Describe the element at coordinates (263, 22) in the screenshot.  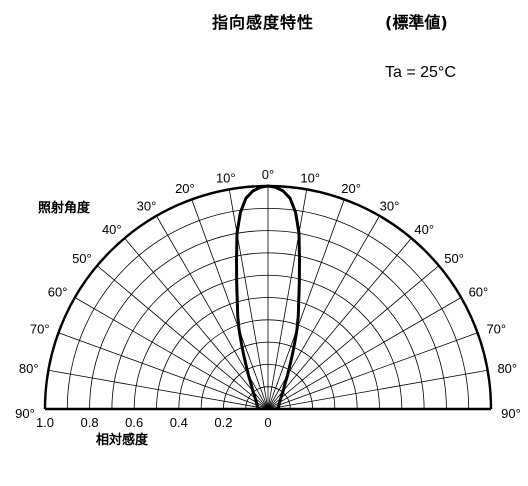
I see `chart-title: 指向感度特性` at that location.